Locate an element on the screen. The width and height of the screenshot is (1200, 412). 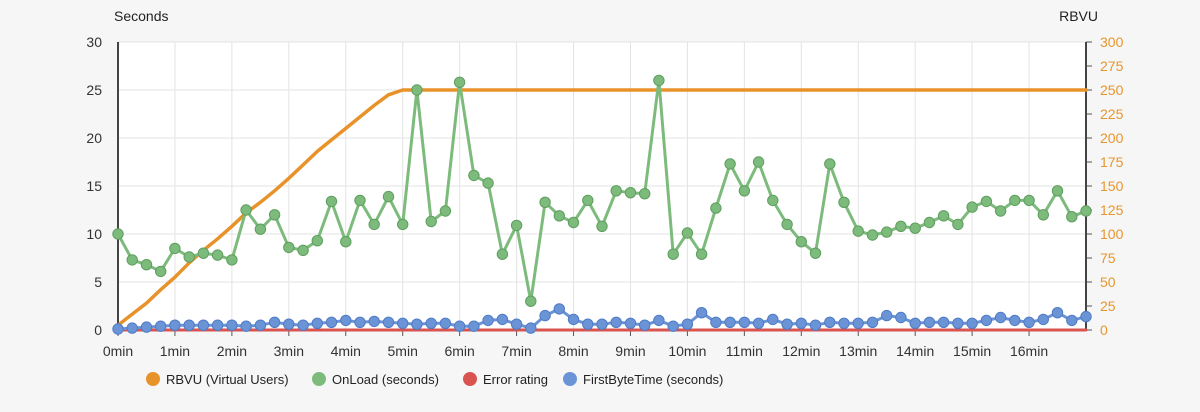
legend-label: OnLoad (seconds) is located at coordinates (385, 379).